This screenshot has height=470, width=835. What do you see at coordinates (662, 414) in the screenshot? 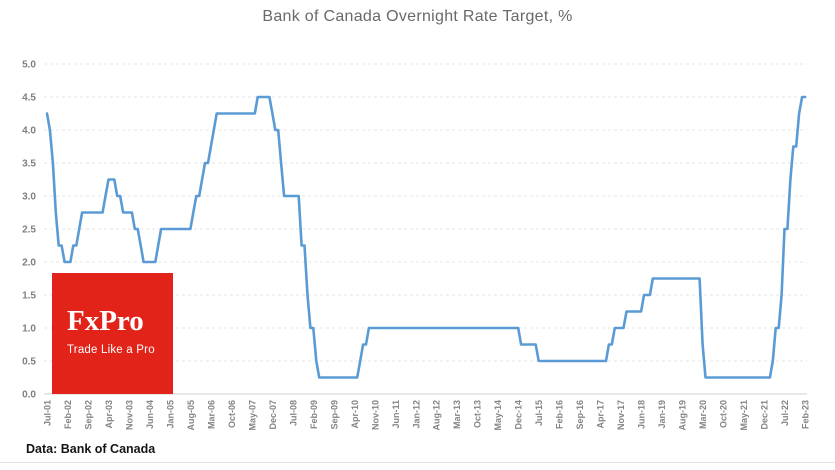
I see `x-tick-label: Jan-19` at bounding box center [662, 414].